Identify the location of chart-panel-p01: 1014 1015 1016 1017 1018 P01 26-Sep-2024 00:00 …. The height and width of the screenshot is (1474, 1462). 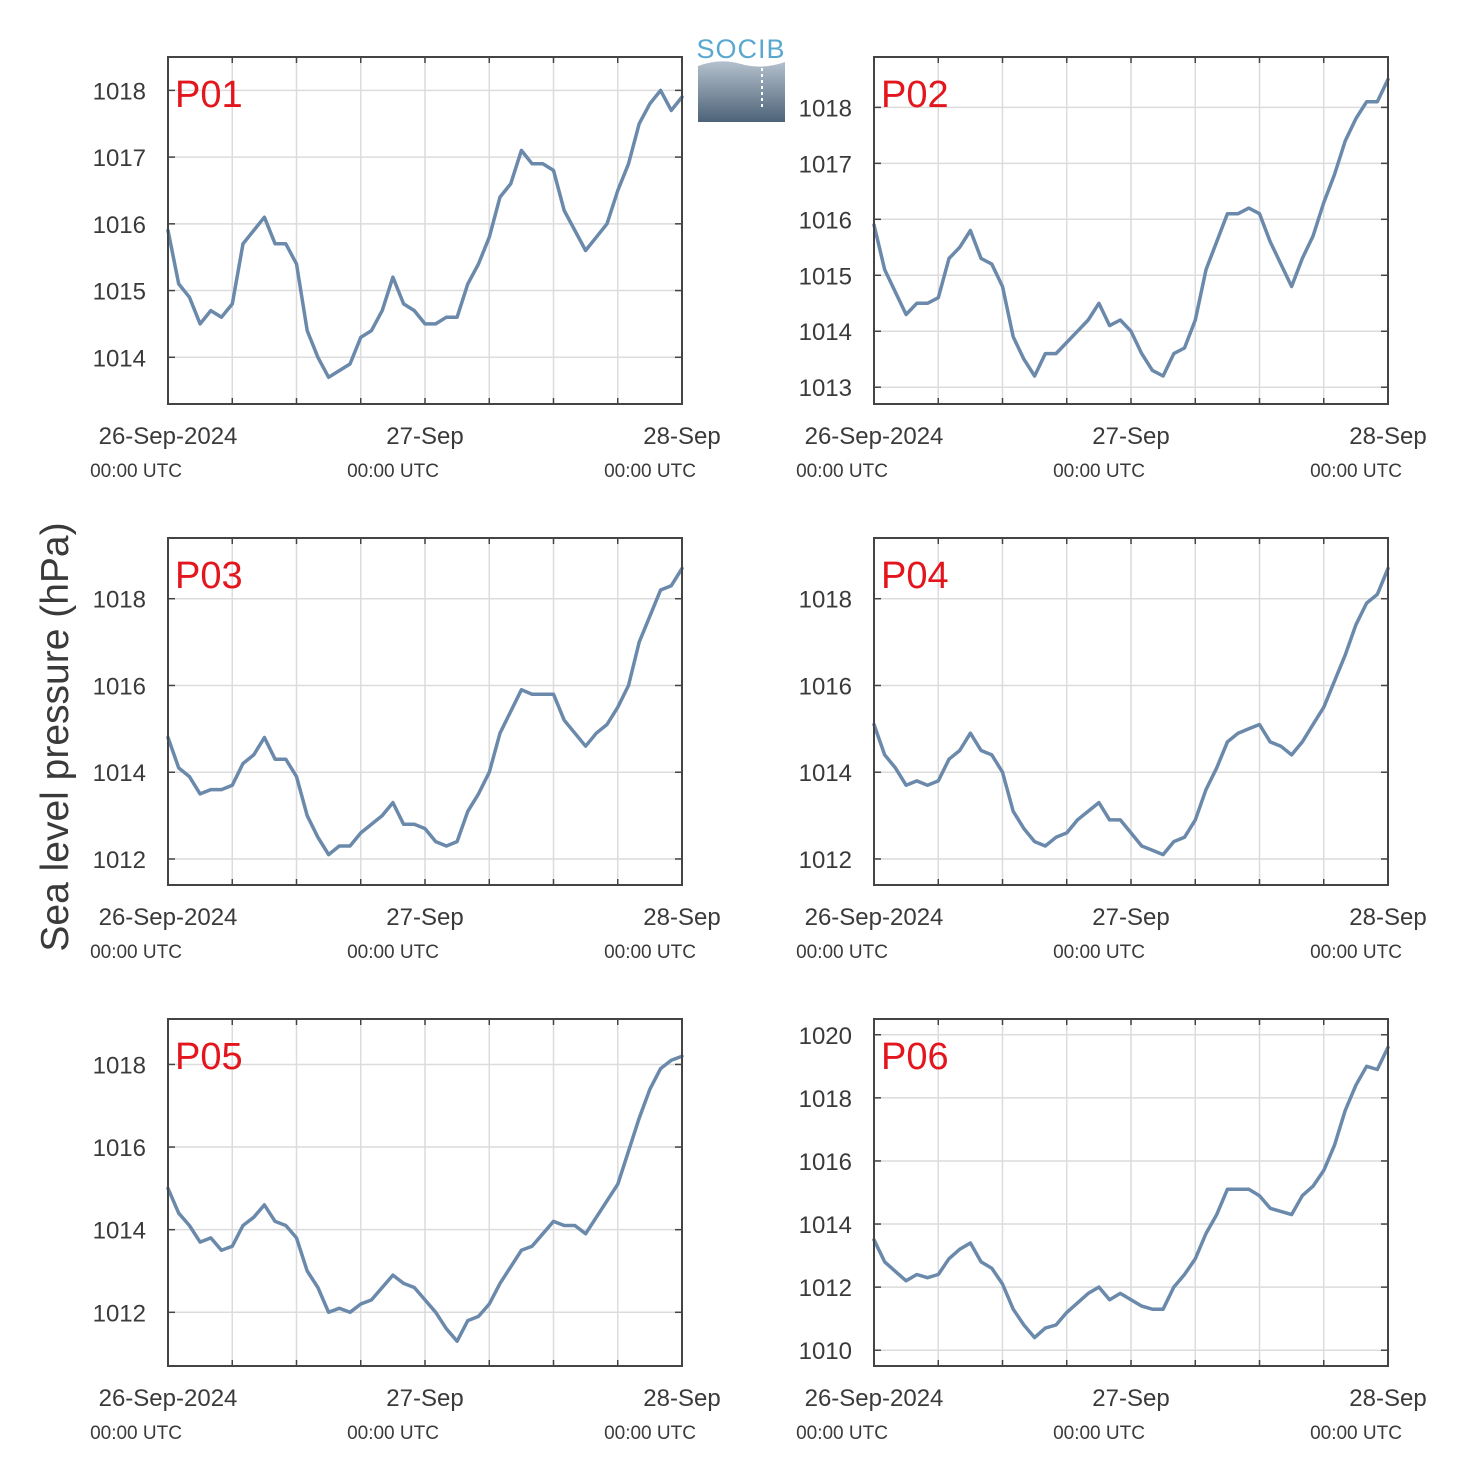
(405, 269).